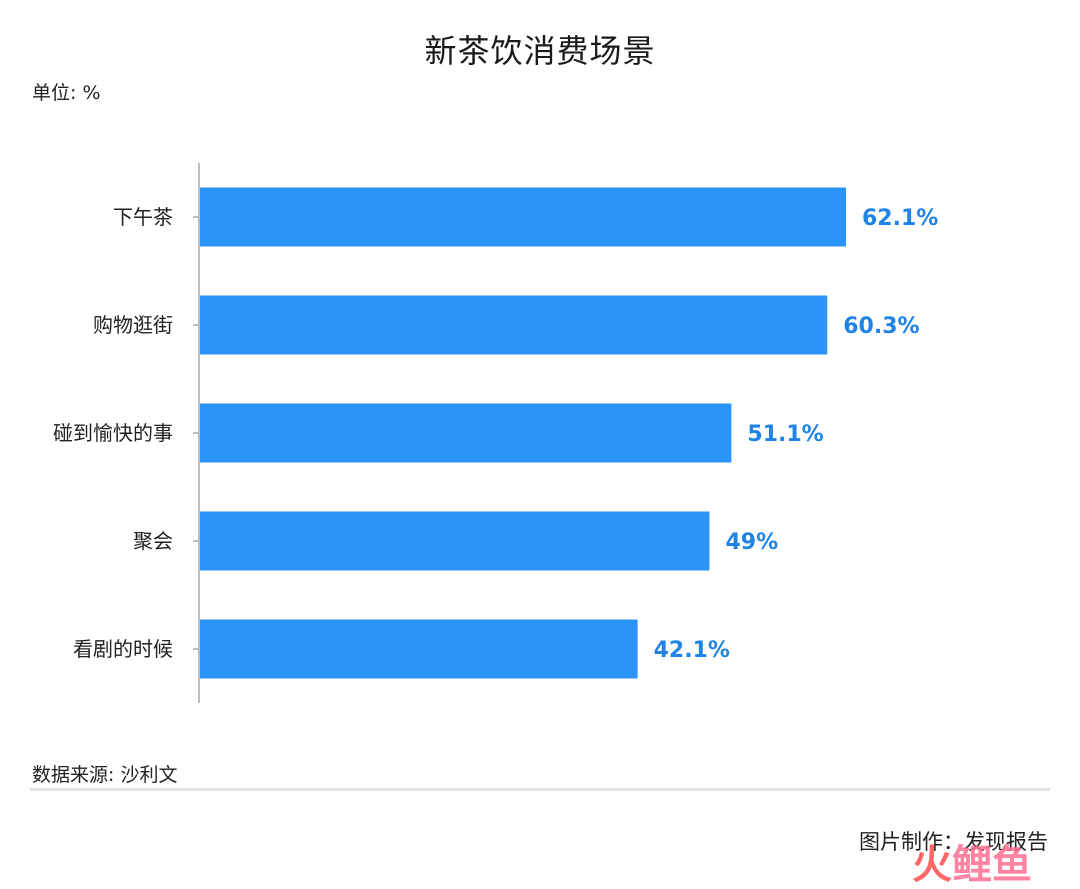  What do you see at coordinates (900, 218) in the screenshot?
I see `value-label: 62.1%` at bounding box center [900, 218].